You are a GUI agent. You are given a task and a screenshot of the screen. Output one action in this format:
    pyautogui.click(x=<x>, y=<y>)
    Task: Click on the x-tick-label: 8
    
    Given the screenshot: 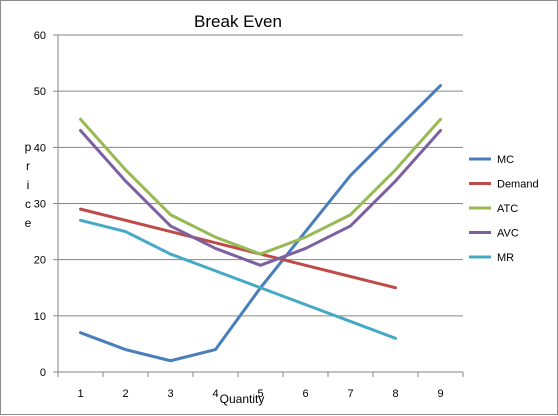 What is the action you would take?
    pyautogui.click(x=395, y=394)
    